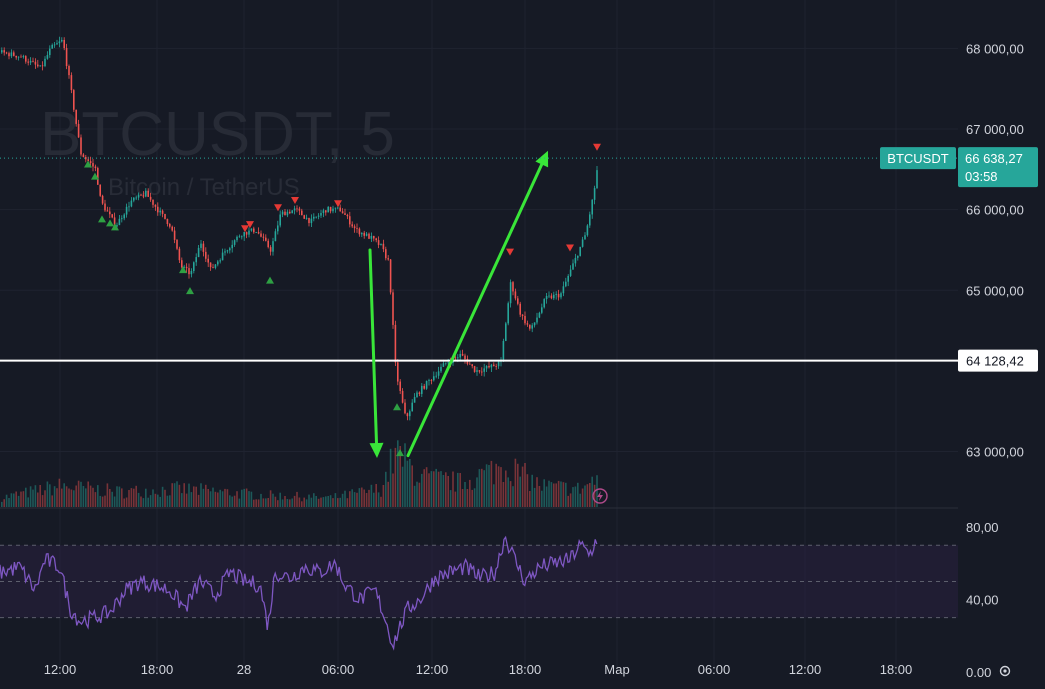 The image size is (1045, 689). Describe the element at coordinates (978, 672) in the screenshot. I see `rsi-axis-label: 0.00` at that location.